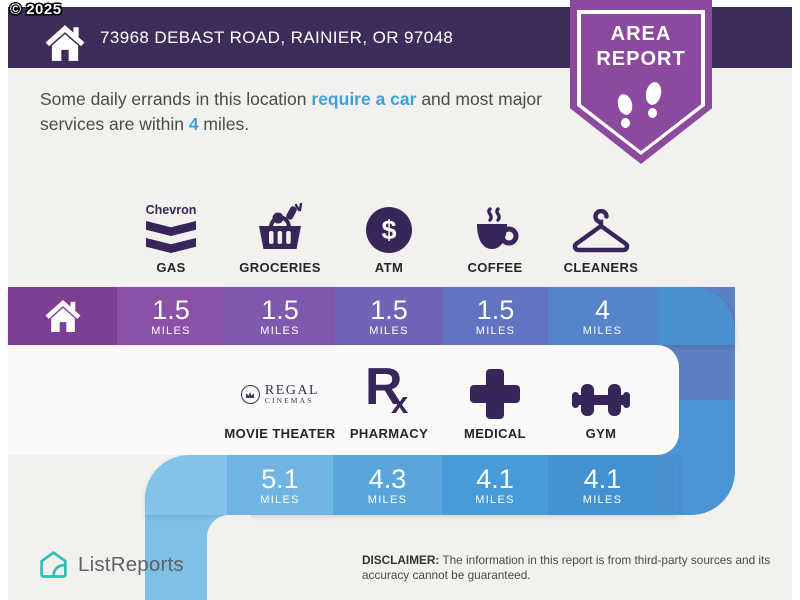 This screenshot has width=800, height=600. I want to click on intro-highlight-car: require a car, so click(364, 99).